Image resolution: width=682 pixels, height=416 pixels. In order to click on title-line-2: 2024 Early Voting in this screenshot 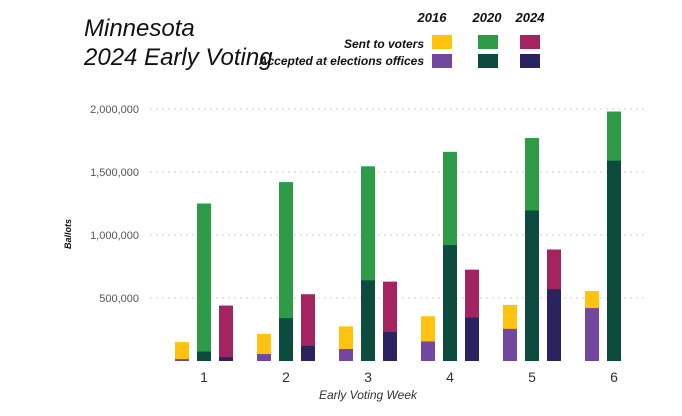, I will do `click(178, 57)`.